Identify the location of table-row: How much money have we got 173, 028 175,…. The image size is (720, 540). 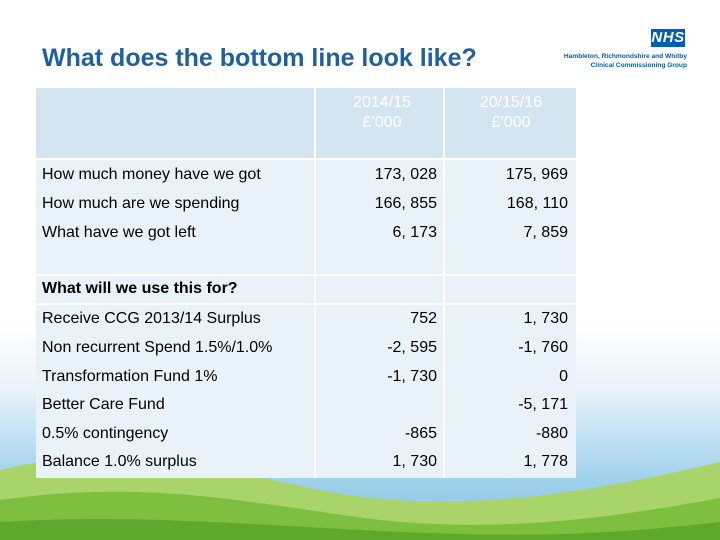
(306, 174).